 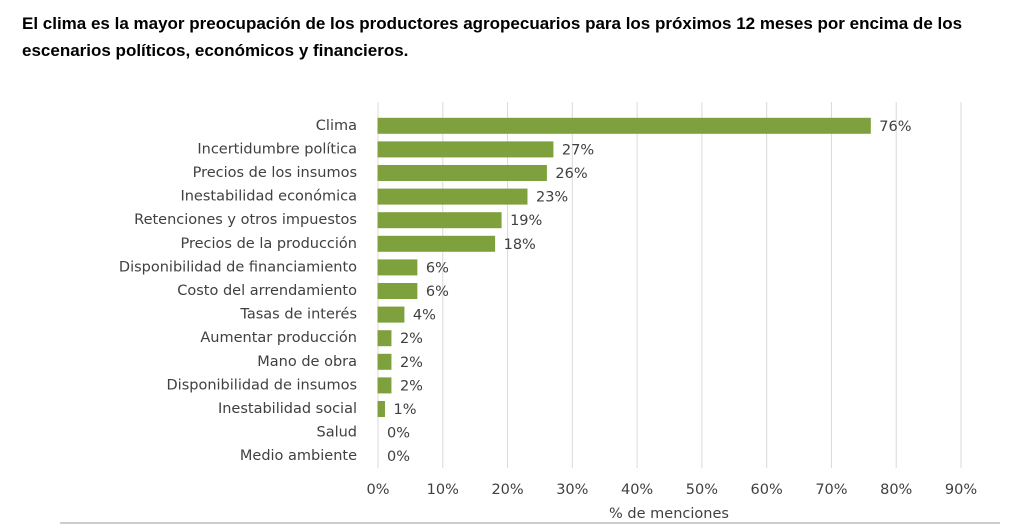 I want to click on y-tick-label: Disponibilidad de financiamiento, so click(x=238, y=267).